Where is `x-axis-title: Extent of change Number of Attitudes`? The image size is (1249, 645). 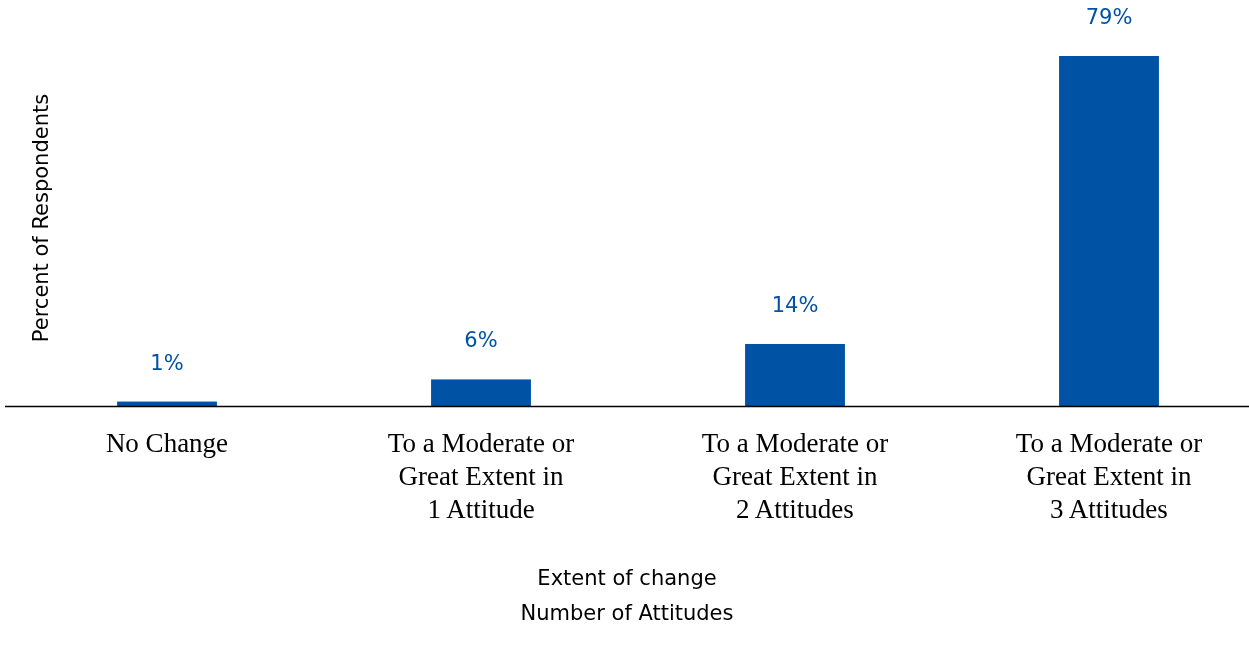
x-axis-title: Extent of change Number of Attitudes is located at coordinates (627, 595).